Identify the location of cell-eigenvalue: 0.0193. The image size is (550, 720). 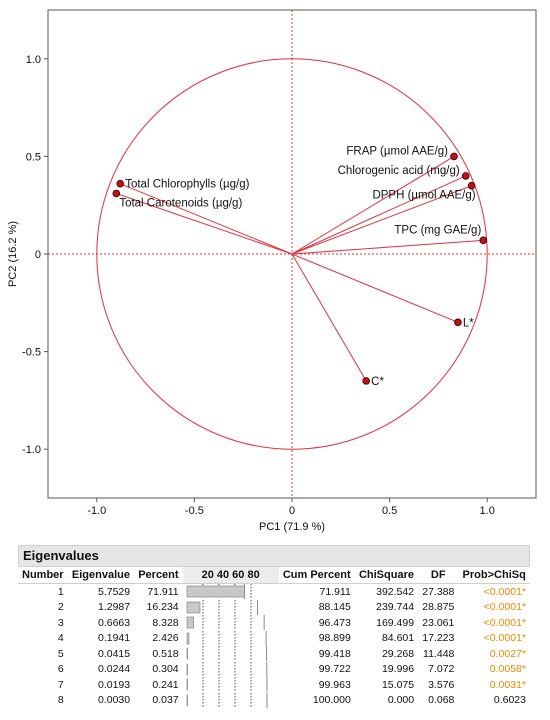
(114, 684).